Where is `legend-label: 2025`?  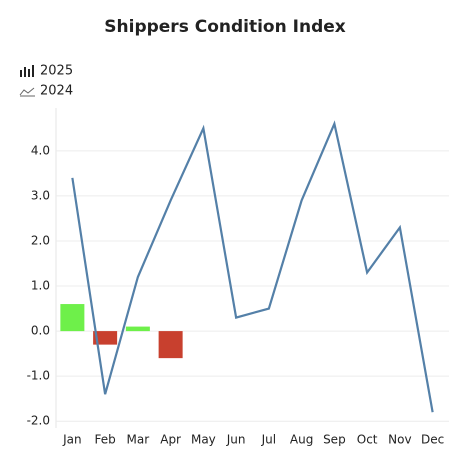 legend-label: 2025 is located at coordinates (56, 71).